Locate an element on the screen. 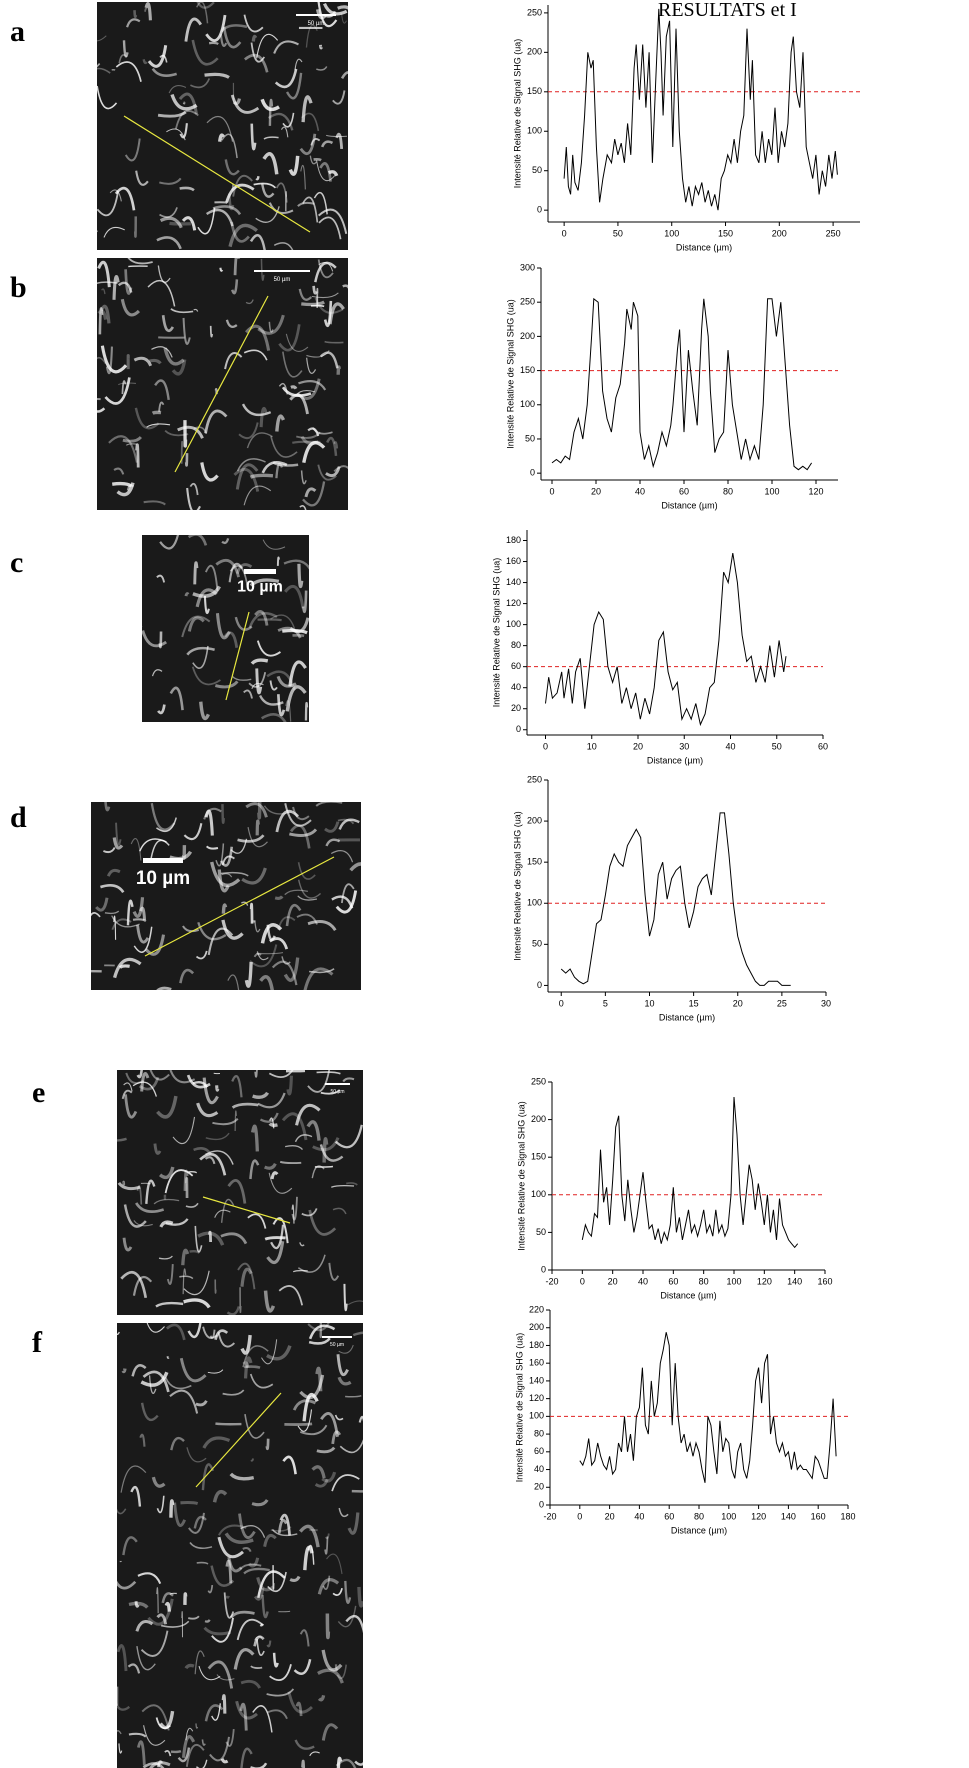 This screenshot has width=969, height=1768. x-tick-label: 10 is located at coordinates (649, 1003).